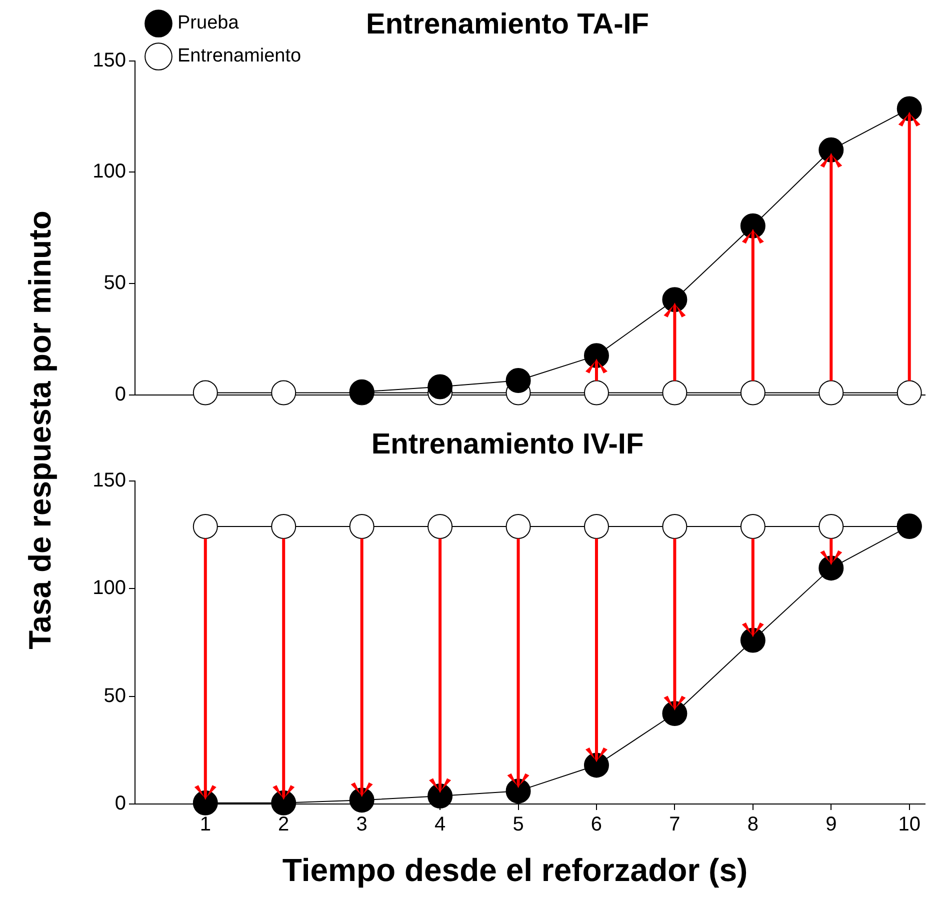 Image resolution: width=950 pixels, height=913 pixels. I want to click on x-tick-label: 1, so click(205, 825).